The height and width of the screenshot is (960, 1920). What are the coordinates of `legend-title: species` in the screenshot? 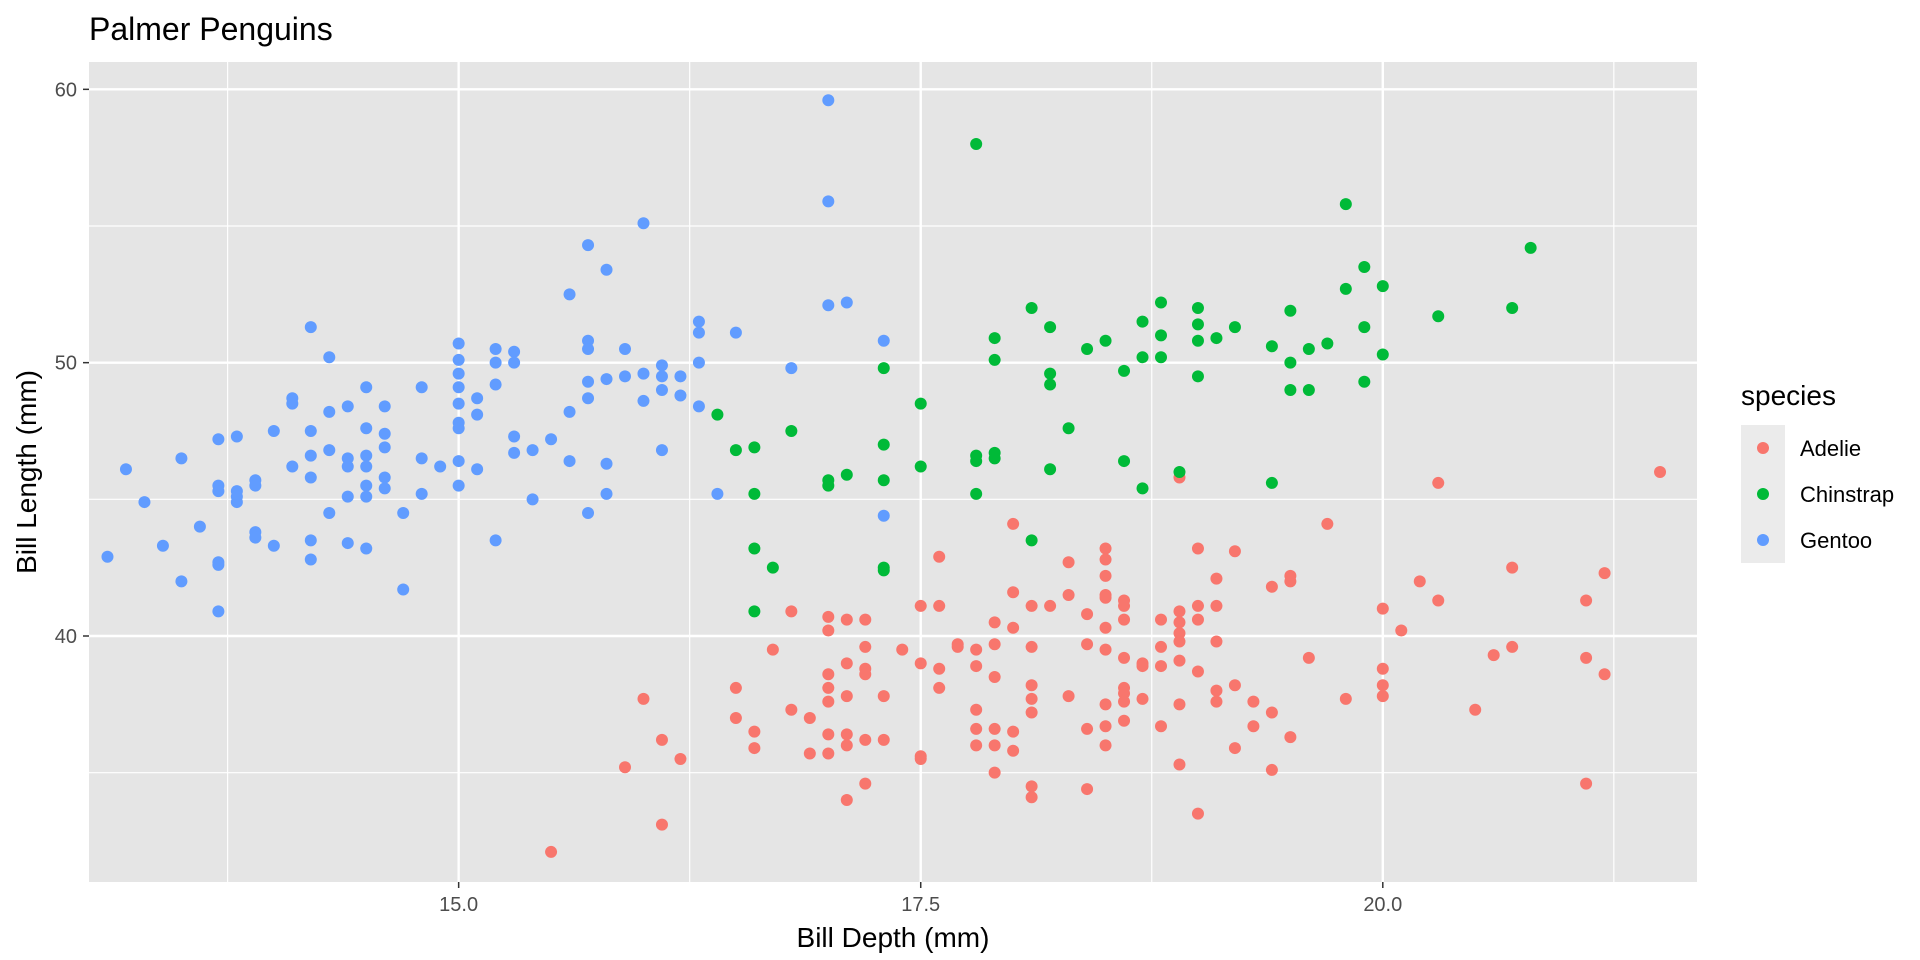 It's located at (1788, 395).